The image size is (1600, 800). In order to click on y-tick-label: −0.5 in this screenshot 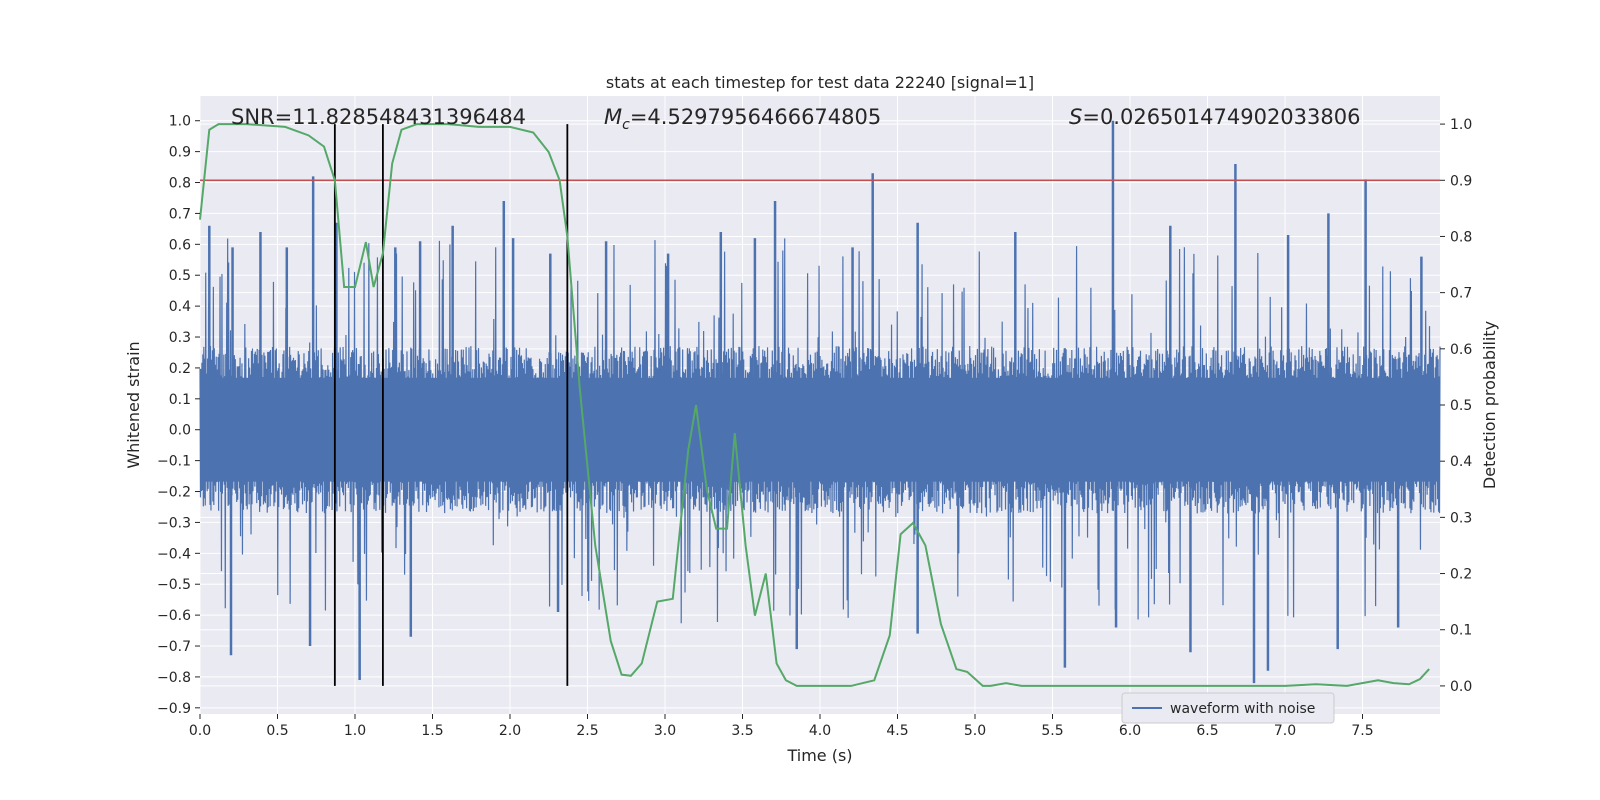, I will do `click(174, 585)`.